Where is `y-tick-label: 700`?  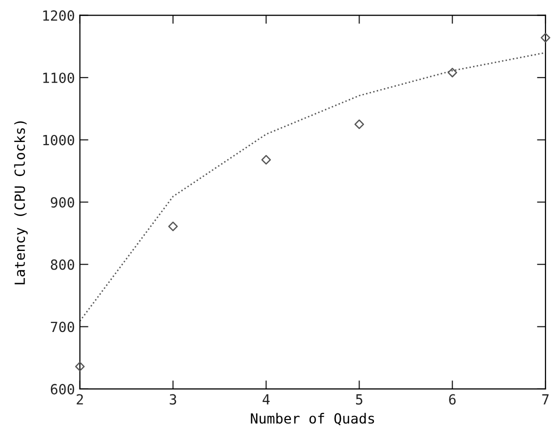
y-tick-label: 700 is located at coordinates (62, 327).